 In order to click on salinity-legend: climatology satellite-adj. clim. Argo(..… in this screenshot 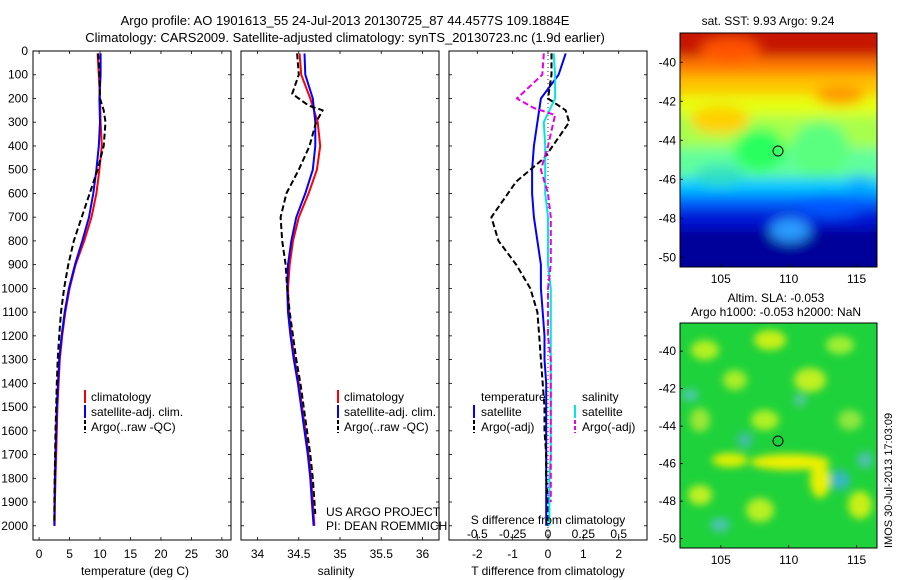, I will do `click(386, 412)`.